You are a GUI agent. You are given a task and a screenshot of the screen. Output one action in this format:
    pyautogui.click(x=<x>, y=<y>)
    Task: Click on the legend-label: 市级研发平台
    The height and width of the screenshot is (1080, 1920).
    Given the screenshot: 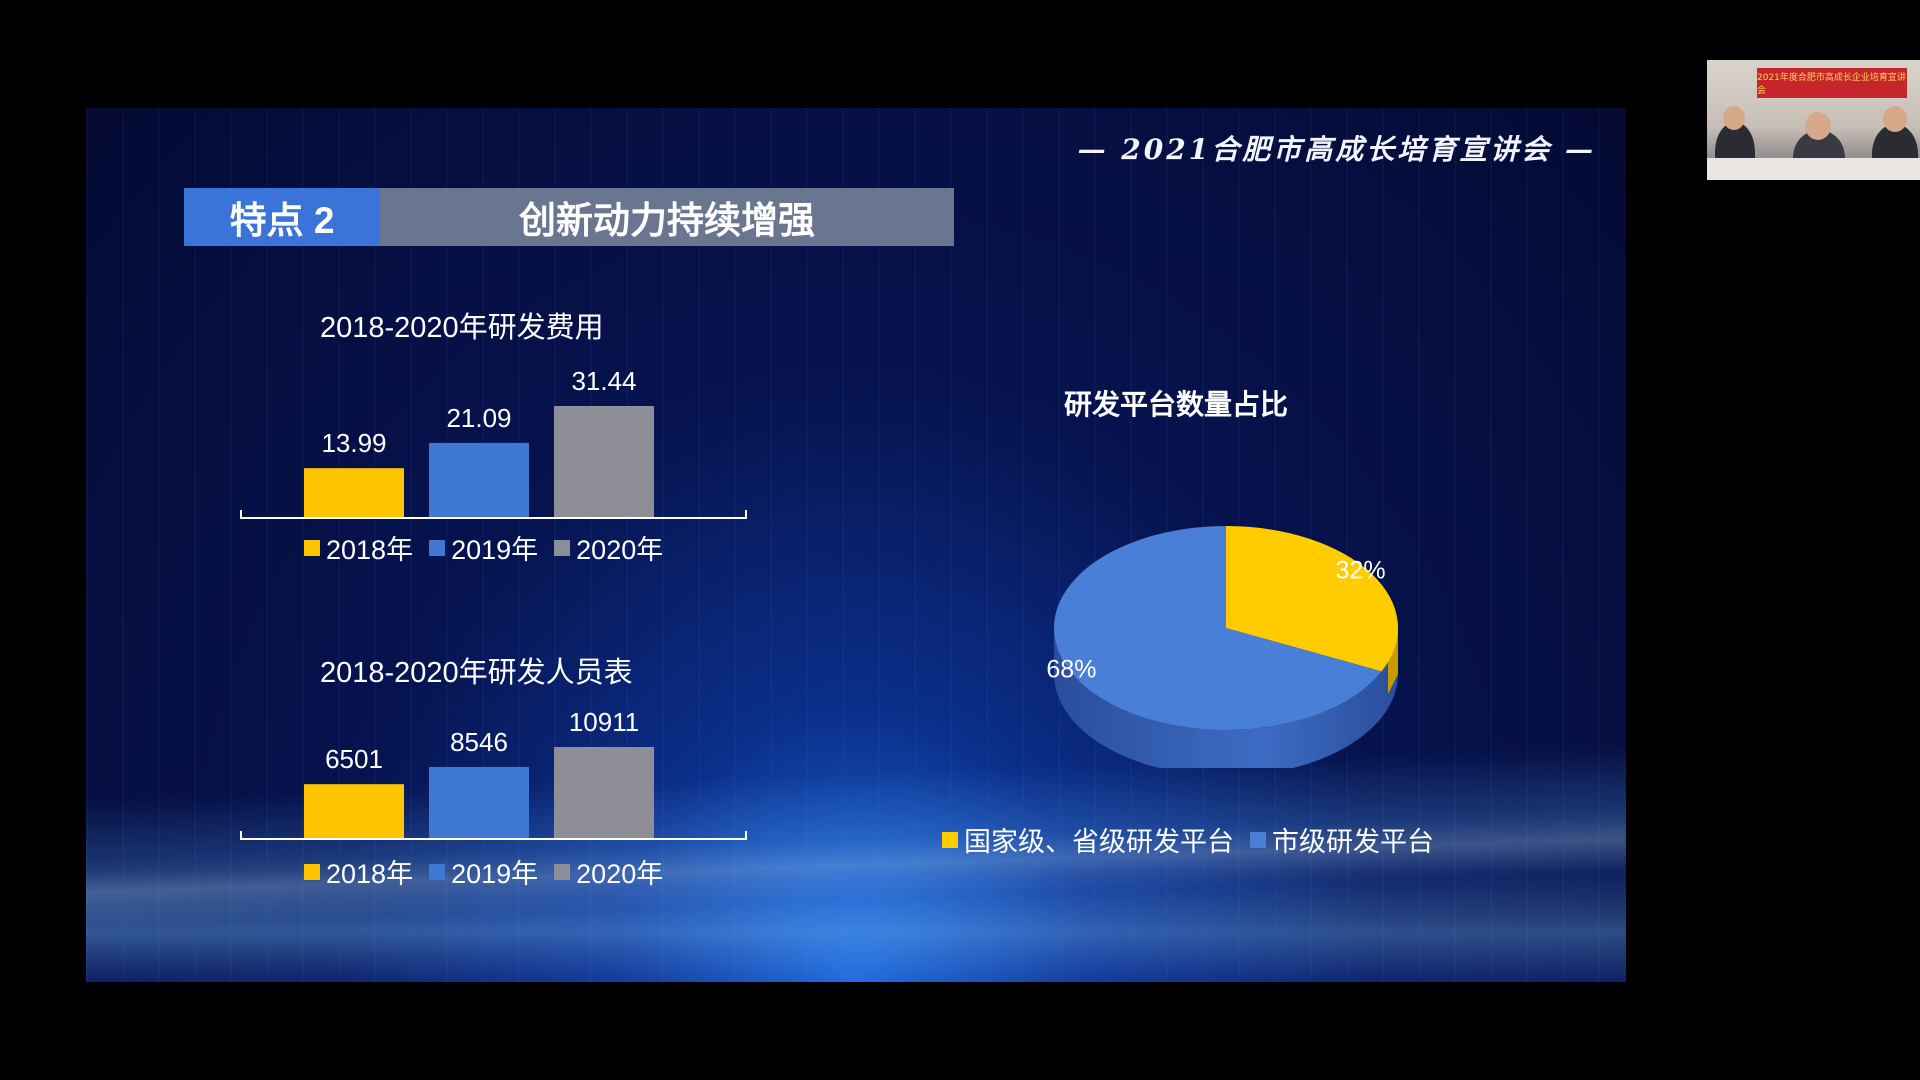 What is the action you would take?
    pyautogui.click(x=1353, y=842)
    